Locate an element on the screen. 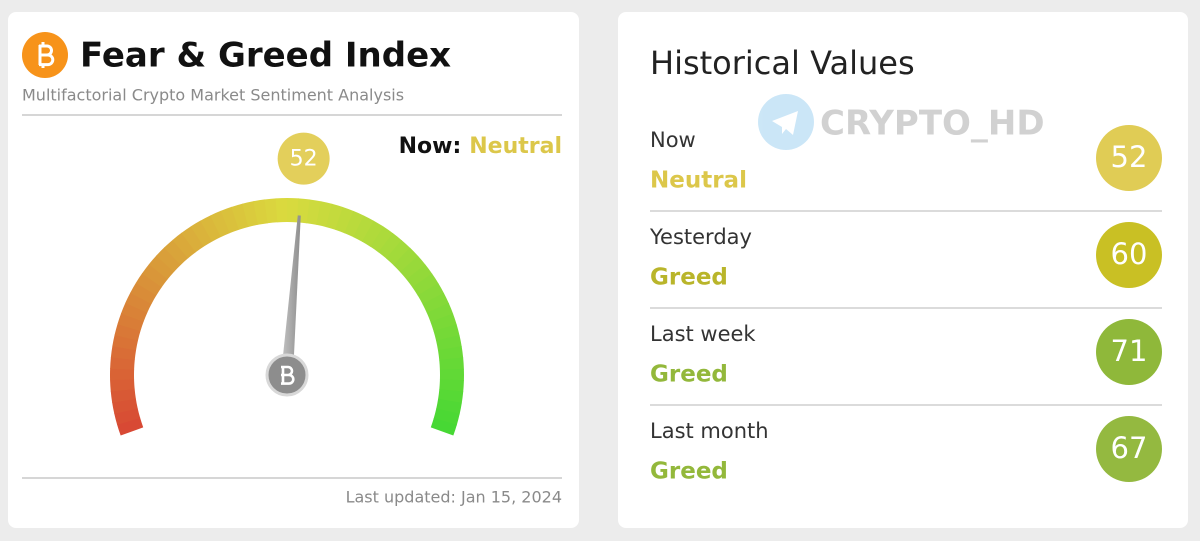 Image resolution: width=1200 pixels, height=541 pixels. row-value: 52 is located at coordinates (1129, 157).